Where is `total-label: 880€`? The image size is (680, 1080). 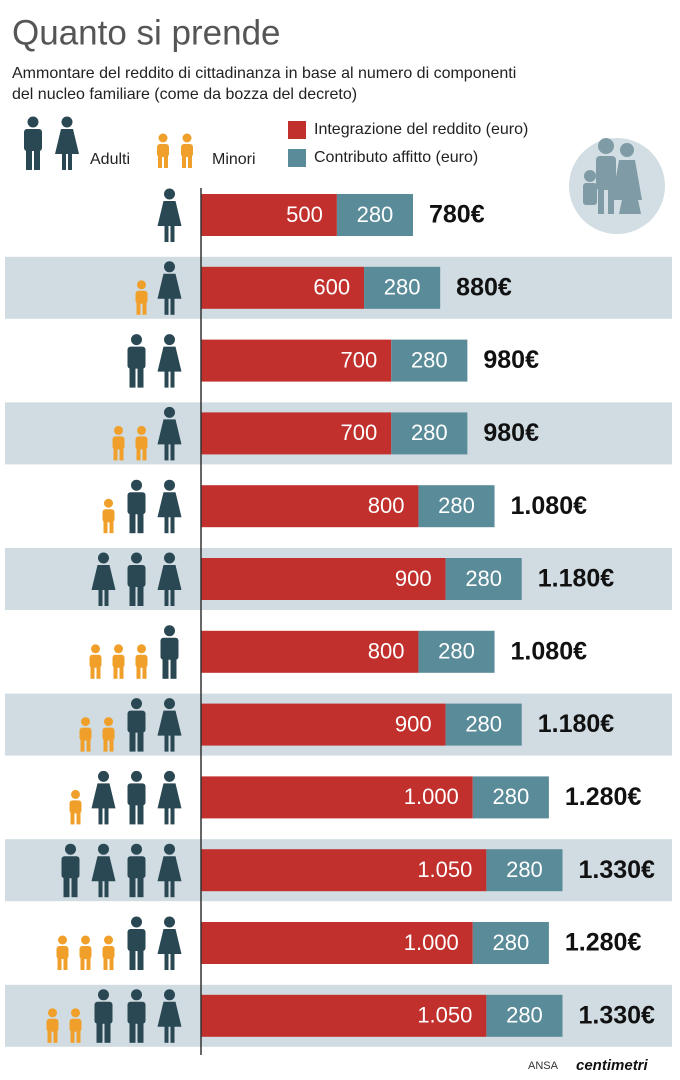
total-label: 880€ is located at coordinates (484, 287).